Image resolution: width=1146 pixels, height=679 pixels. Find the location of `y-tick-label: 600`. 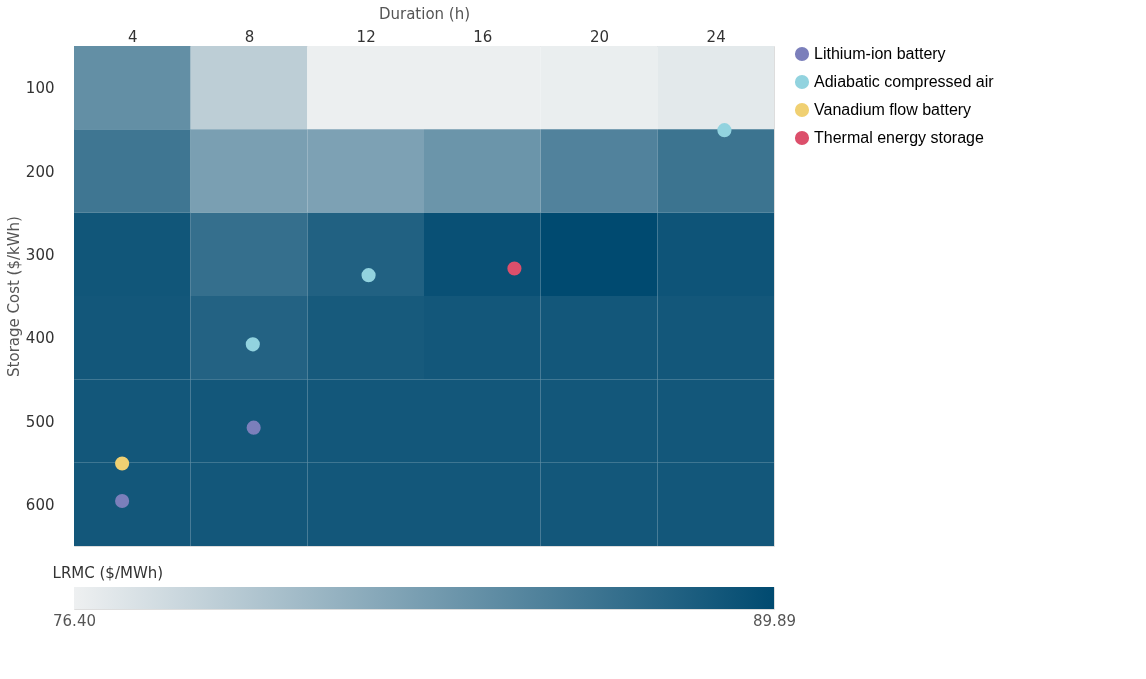

y-tick-label: 600 is located at coordinates (40, 504).